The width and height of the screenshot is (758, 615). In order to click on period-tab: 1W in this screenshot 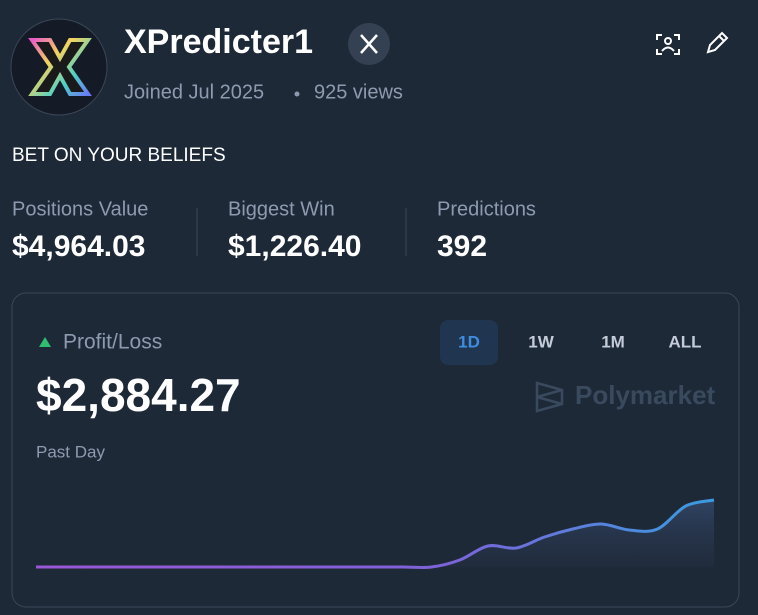, I will do `click(541, 341)`.